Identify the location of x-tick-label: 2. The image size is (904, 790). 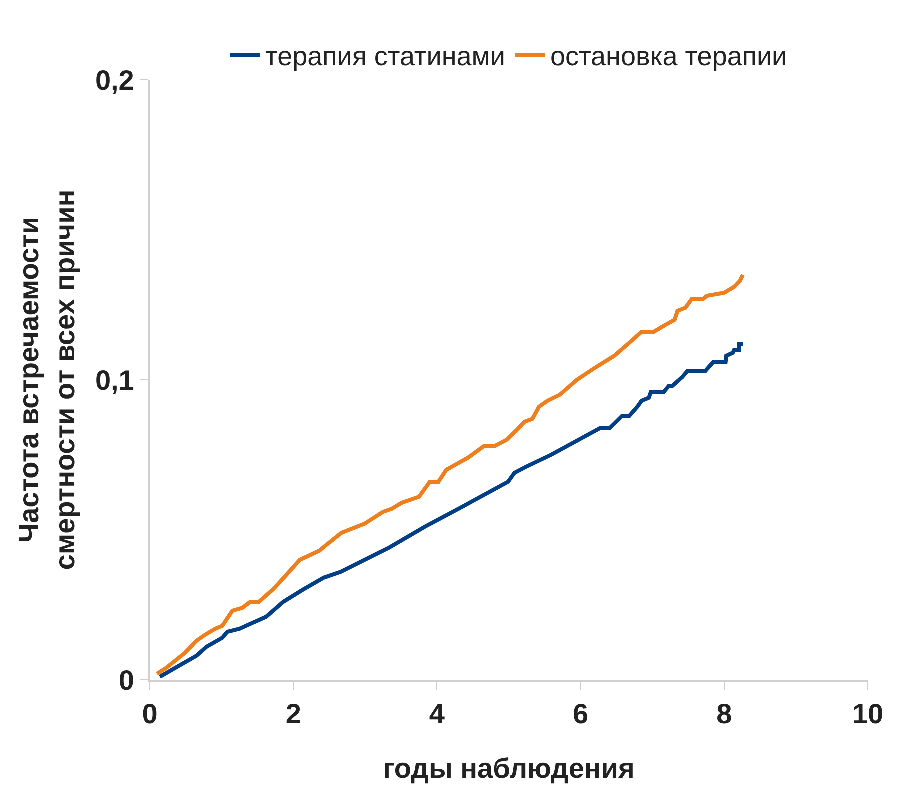
(294, 714).